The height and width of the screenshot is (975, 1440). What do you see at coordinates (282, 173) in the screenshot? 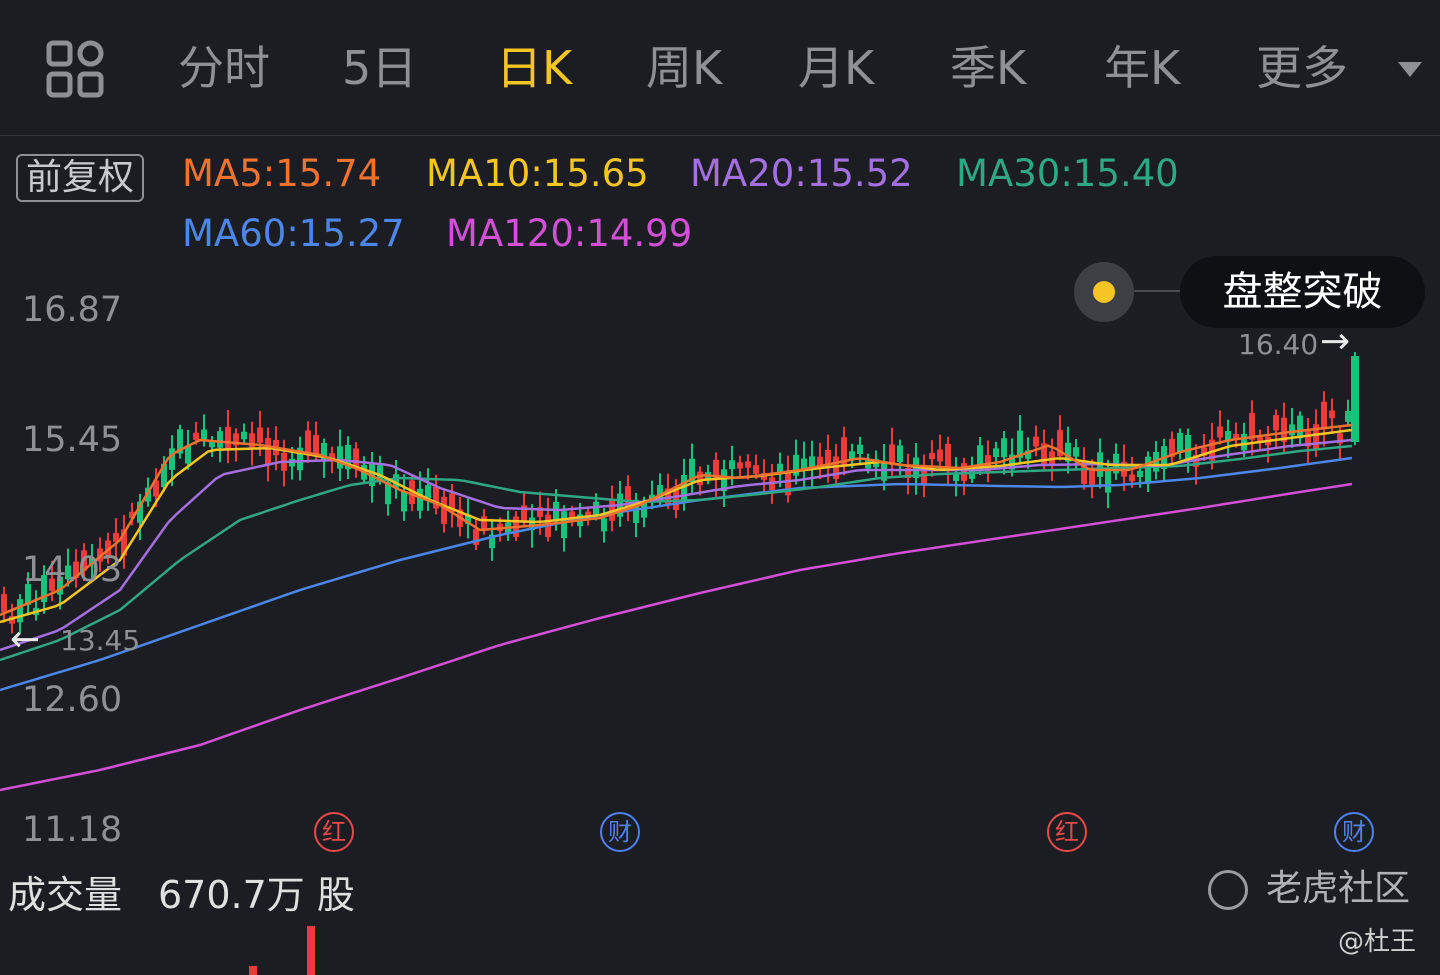
I see `ma5-label: MA5:15.74` at bounding box center [282, 173].